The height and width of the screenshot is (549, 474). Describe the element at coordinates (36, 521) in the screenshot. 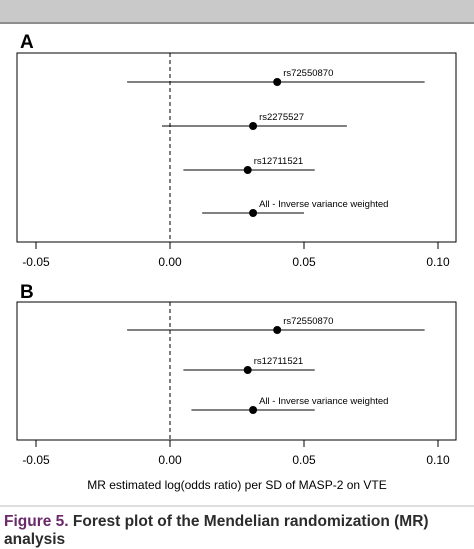

I see `caption-prefix: Figure 5.` at that location.